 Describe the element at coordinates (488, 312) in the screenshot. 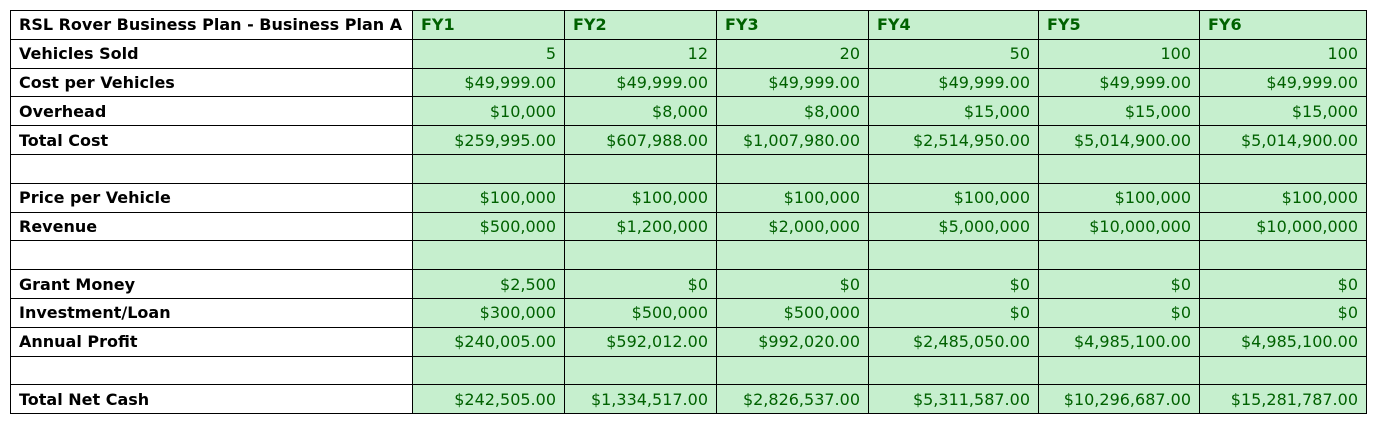

I see `cell-value: $300,000` at that location.